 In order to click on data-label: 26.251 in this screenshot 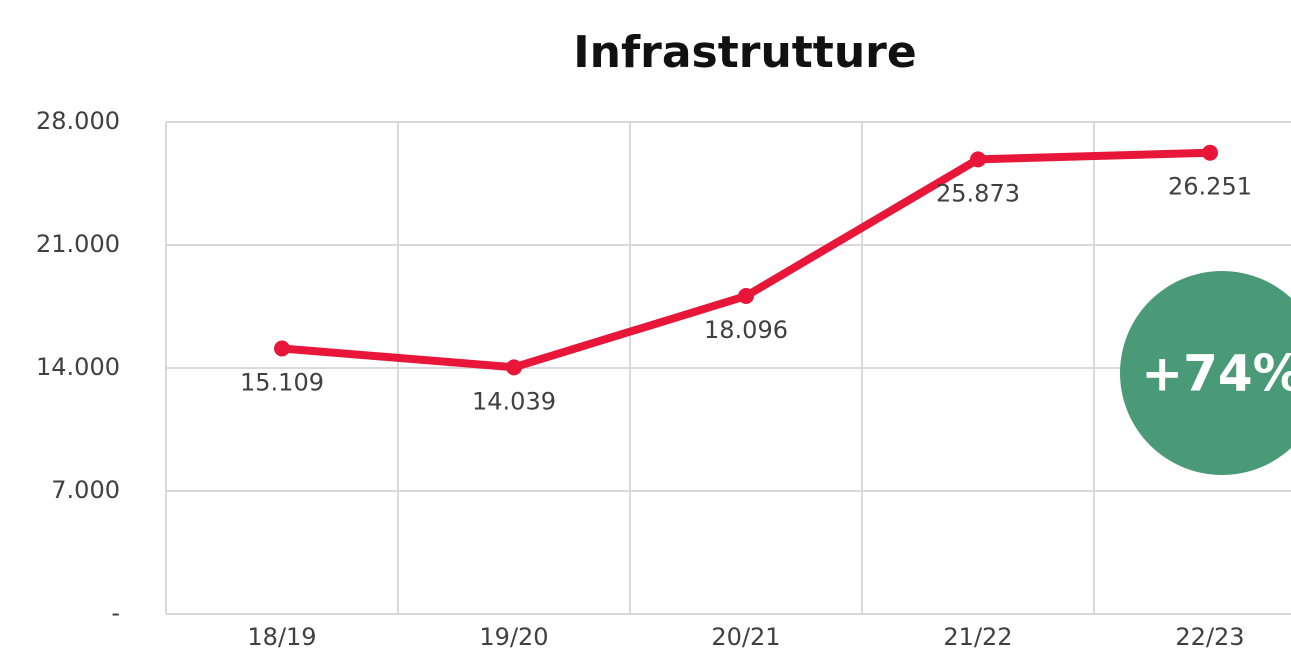, I will do `click(1210, 187)`.